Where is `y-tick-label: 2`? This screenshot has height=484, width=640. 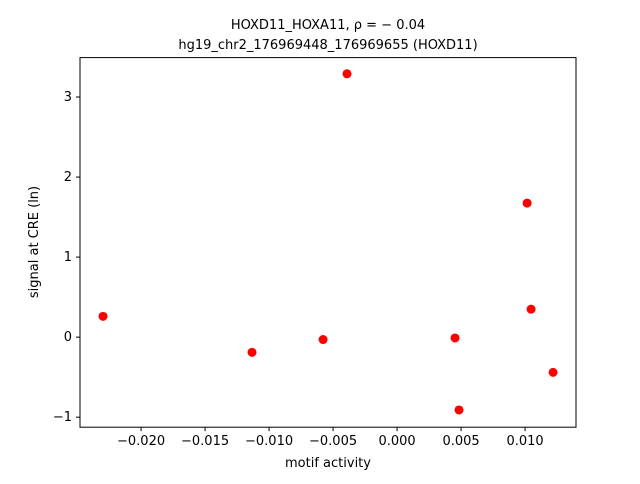
y-tick-label: 2 is located at coordinates (68, 177).